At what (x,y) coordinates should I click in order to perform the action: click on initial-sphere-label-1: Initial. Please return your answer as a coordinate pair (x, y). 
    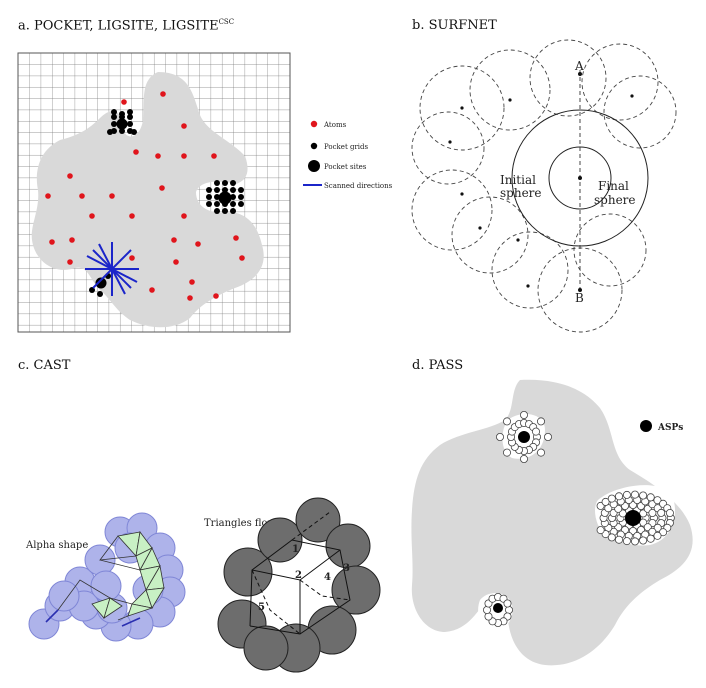
    Looking at the image, I should click on (518, 180).